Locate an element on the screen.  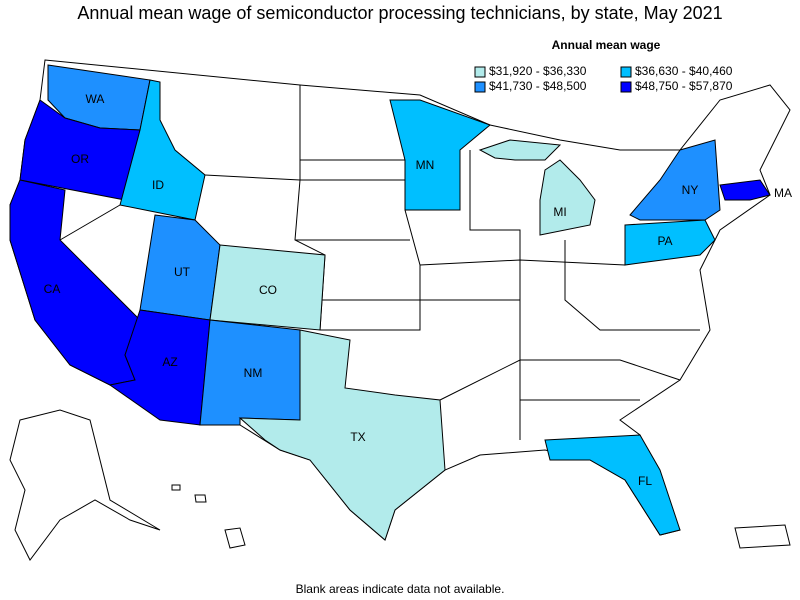
state-label: MN is located at coordinates (425, 165).